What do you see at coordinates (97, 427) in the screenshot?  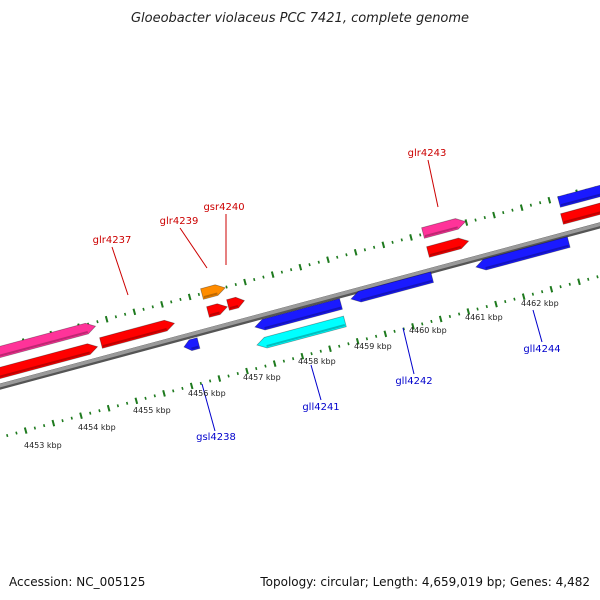 I see `kbp-label-4454: 4454 kbp` at bounding box center [97, 427].